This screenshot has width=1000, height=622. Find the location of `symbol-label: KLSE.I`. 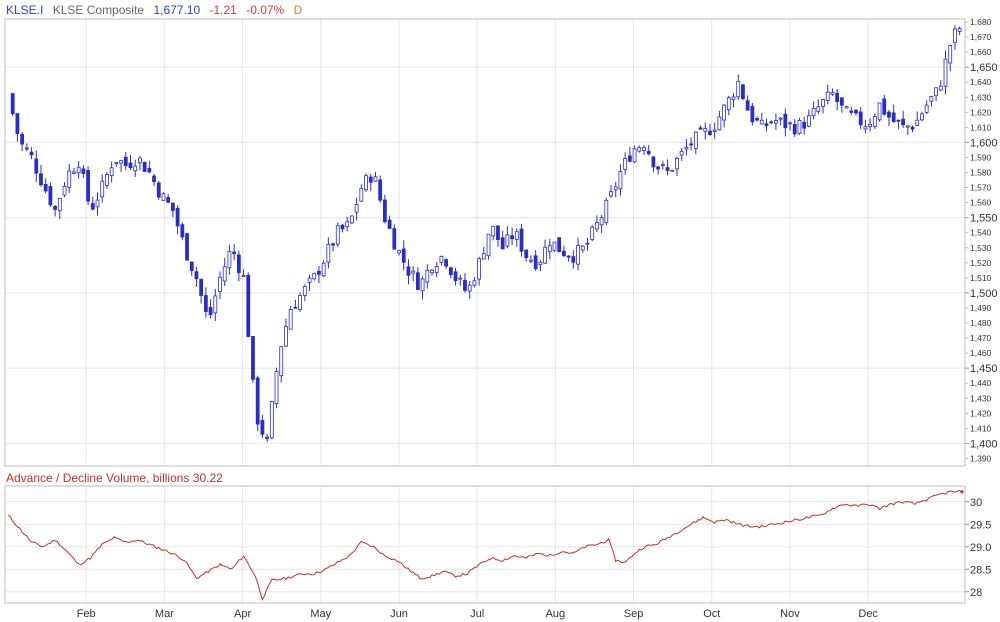

symbol-label: KLSE.I is located at coordinates (25, 10).